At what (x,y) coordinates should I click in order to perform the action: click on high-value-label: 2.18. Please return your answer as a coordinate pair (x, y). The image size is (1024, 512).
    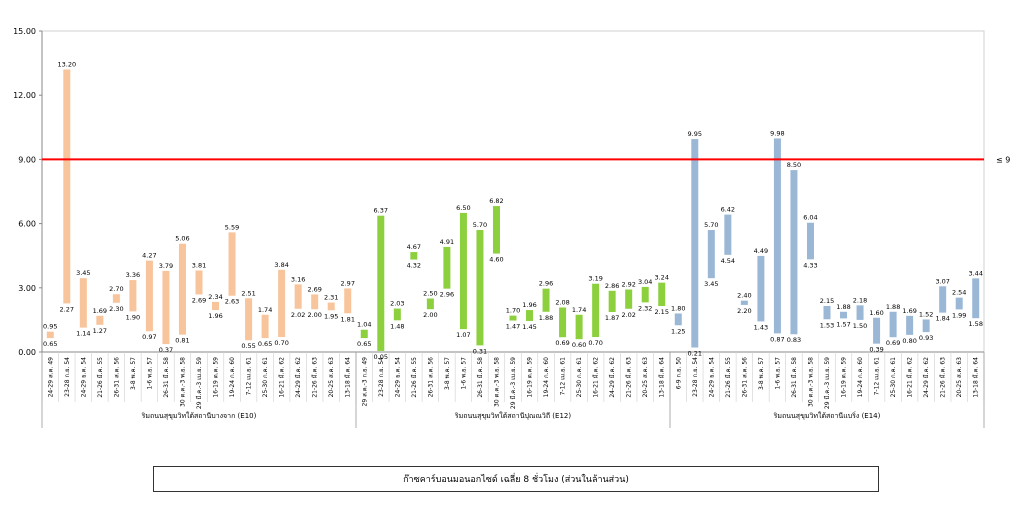
    Looking at the image, I should click on (860, 300).